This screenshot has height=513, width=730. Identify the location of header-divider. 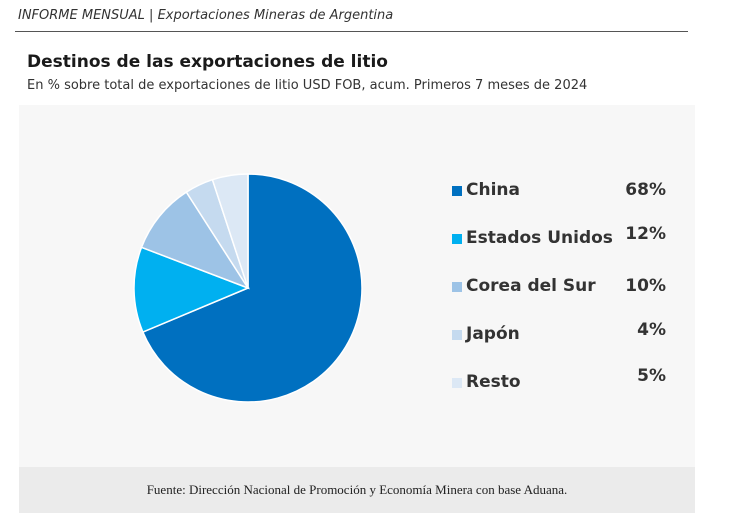
(351, 31).